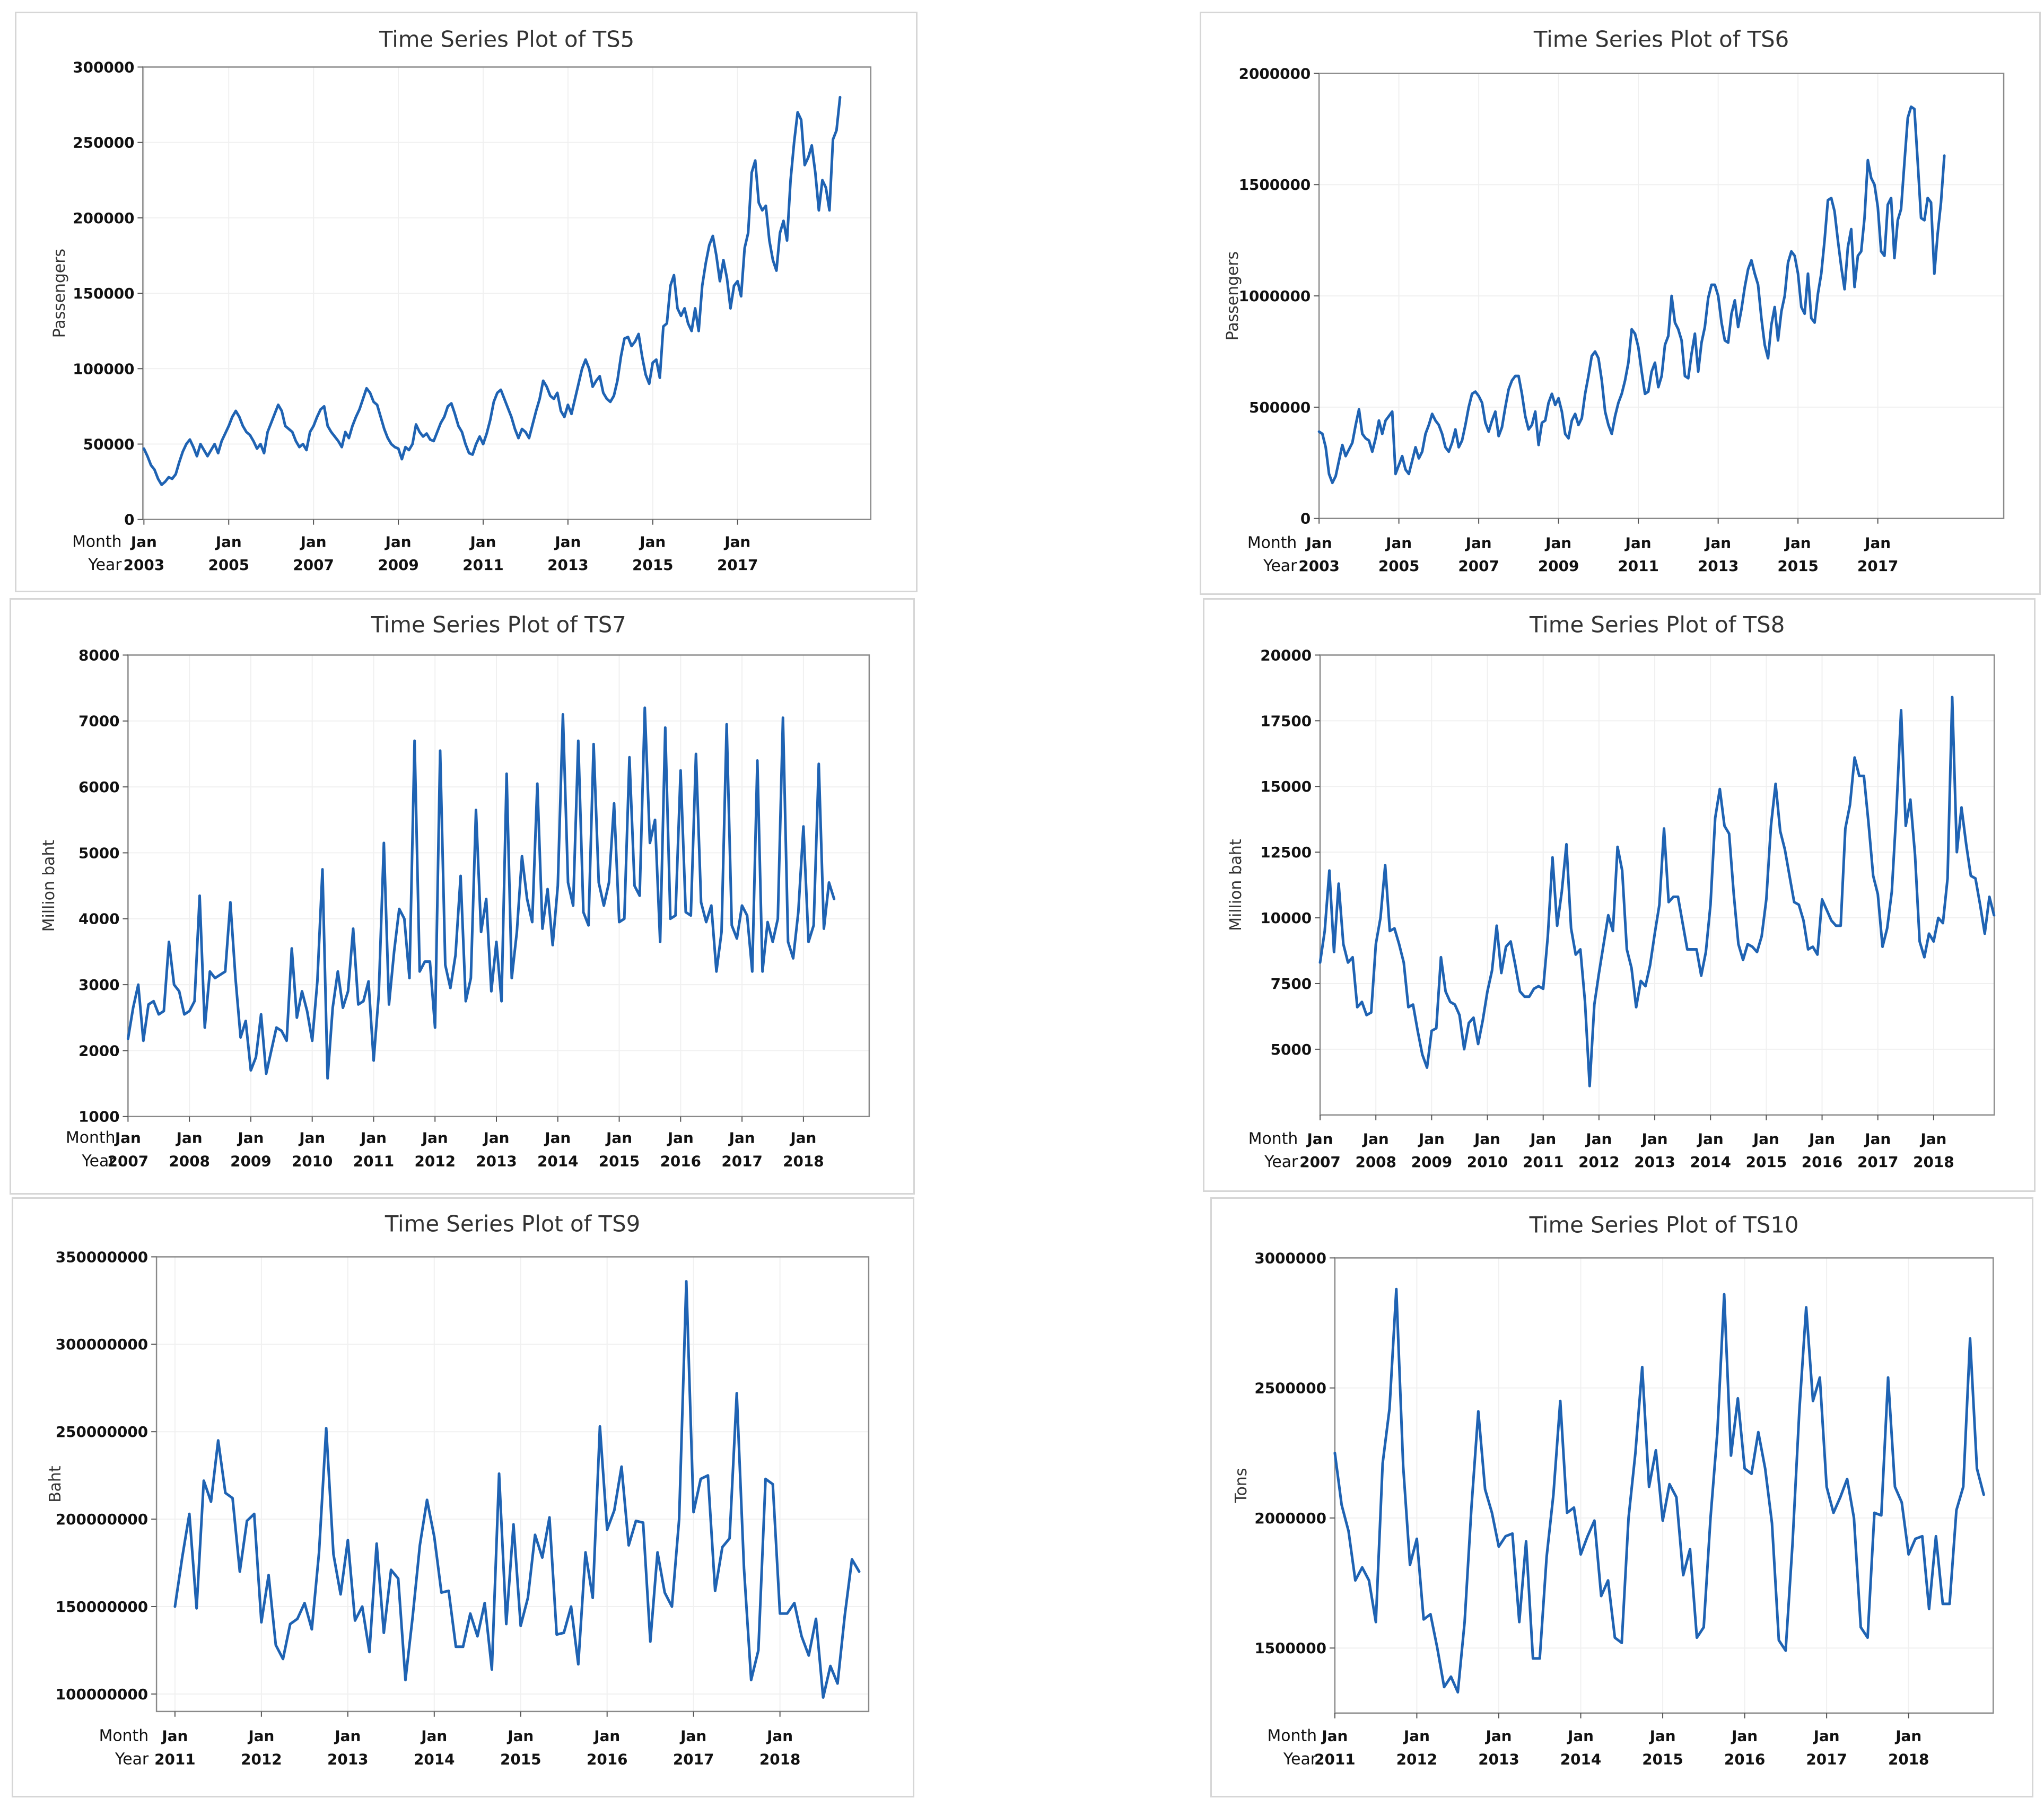 This screenshot has width=2044, height=1807. Describe the element at coordinates (1290, 1388) in the screenshot. I see `y-tick-label: 2500000` at that location.